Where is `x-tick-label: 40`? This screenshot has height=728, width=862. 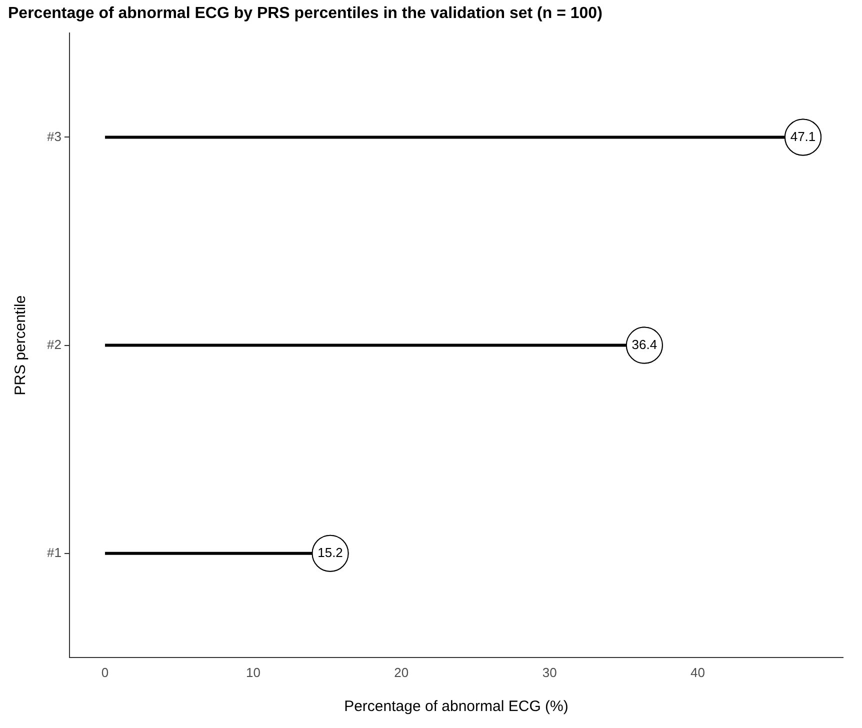
x-tick-label: 40 is located at coordinates (698, 672).